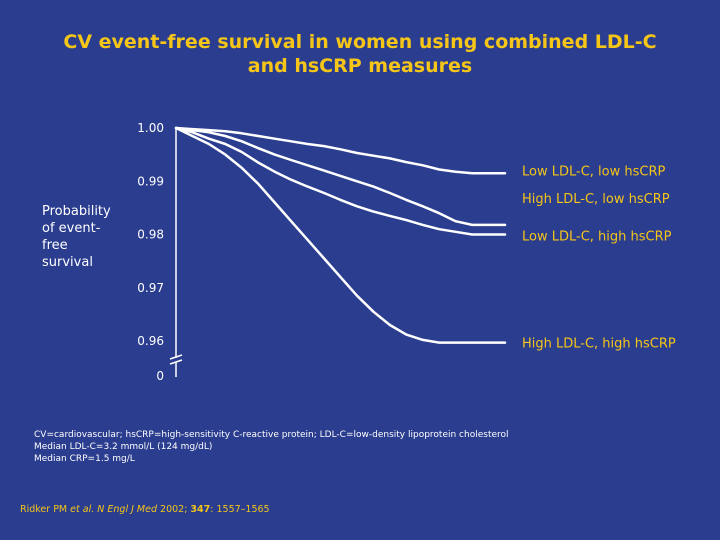  I want to click on series-label-low-ldl-high-hscrp: Low LDL-C, high hsCRP, so click(597, 237).